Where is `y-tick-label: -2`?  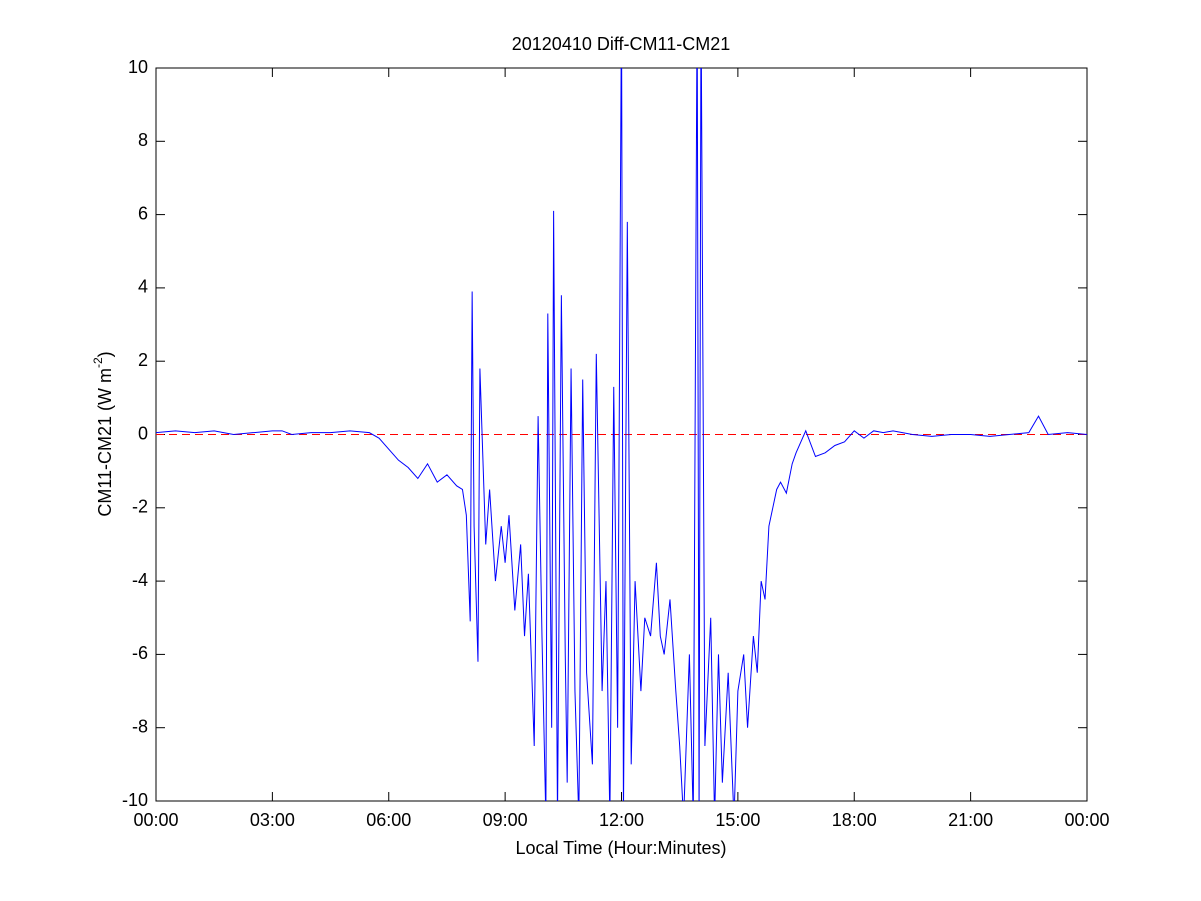
y-tick-label: -2 is located at coordinates (140, 507).